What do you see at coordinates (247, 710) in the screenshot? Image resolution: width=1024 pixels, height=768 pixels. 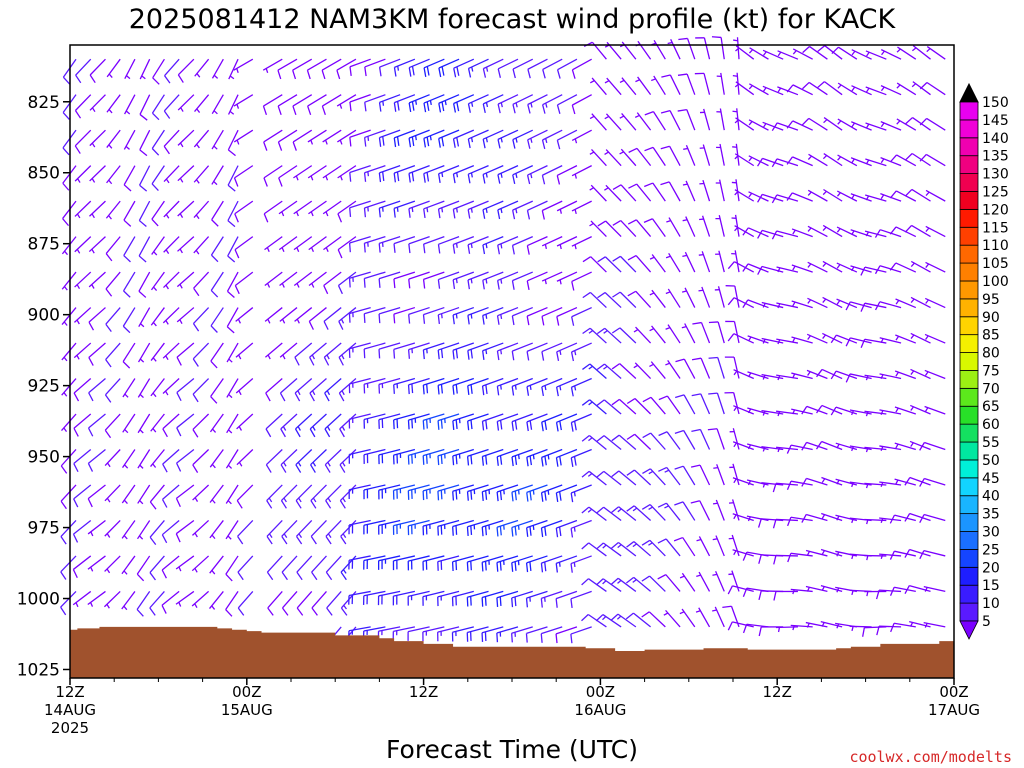 I see `x-tick-label: 15AUG` at bounding box center [247, 710].